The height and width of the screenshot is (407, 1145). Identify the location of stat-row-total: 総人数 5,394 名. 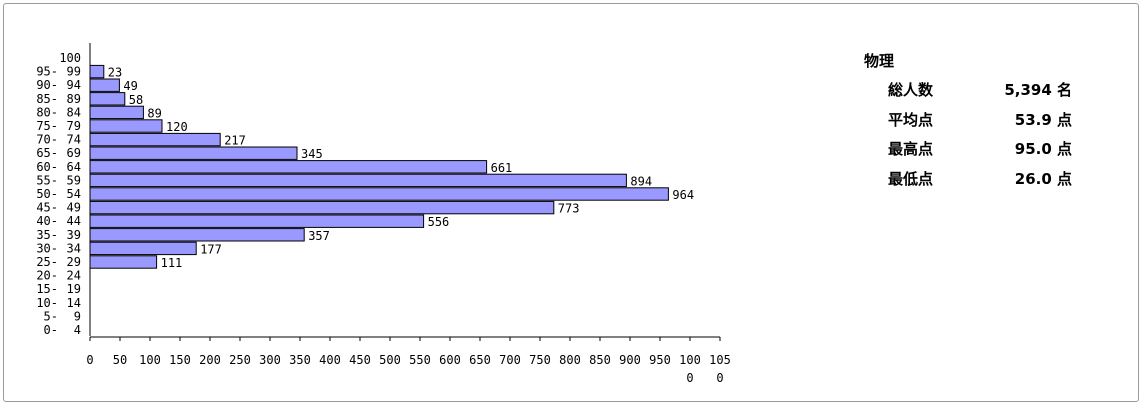
(974, 89).